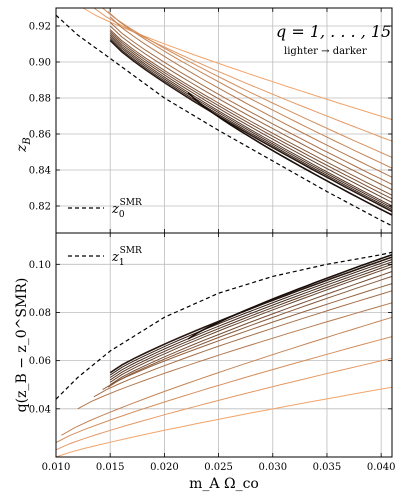  What do you see at coordinates (40, 313) in the screenshot?
I see `bottom-y-tick-label-2: 0.08` at bounding box center [40, 313].